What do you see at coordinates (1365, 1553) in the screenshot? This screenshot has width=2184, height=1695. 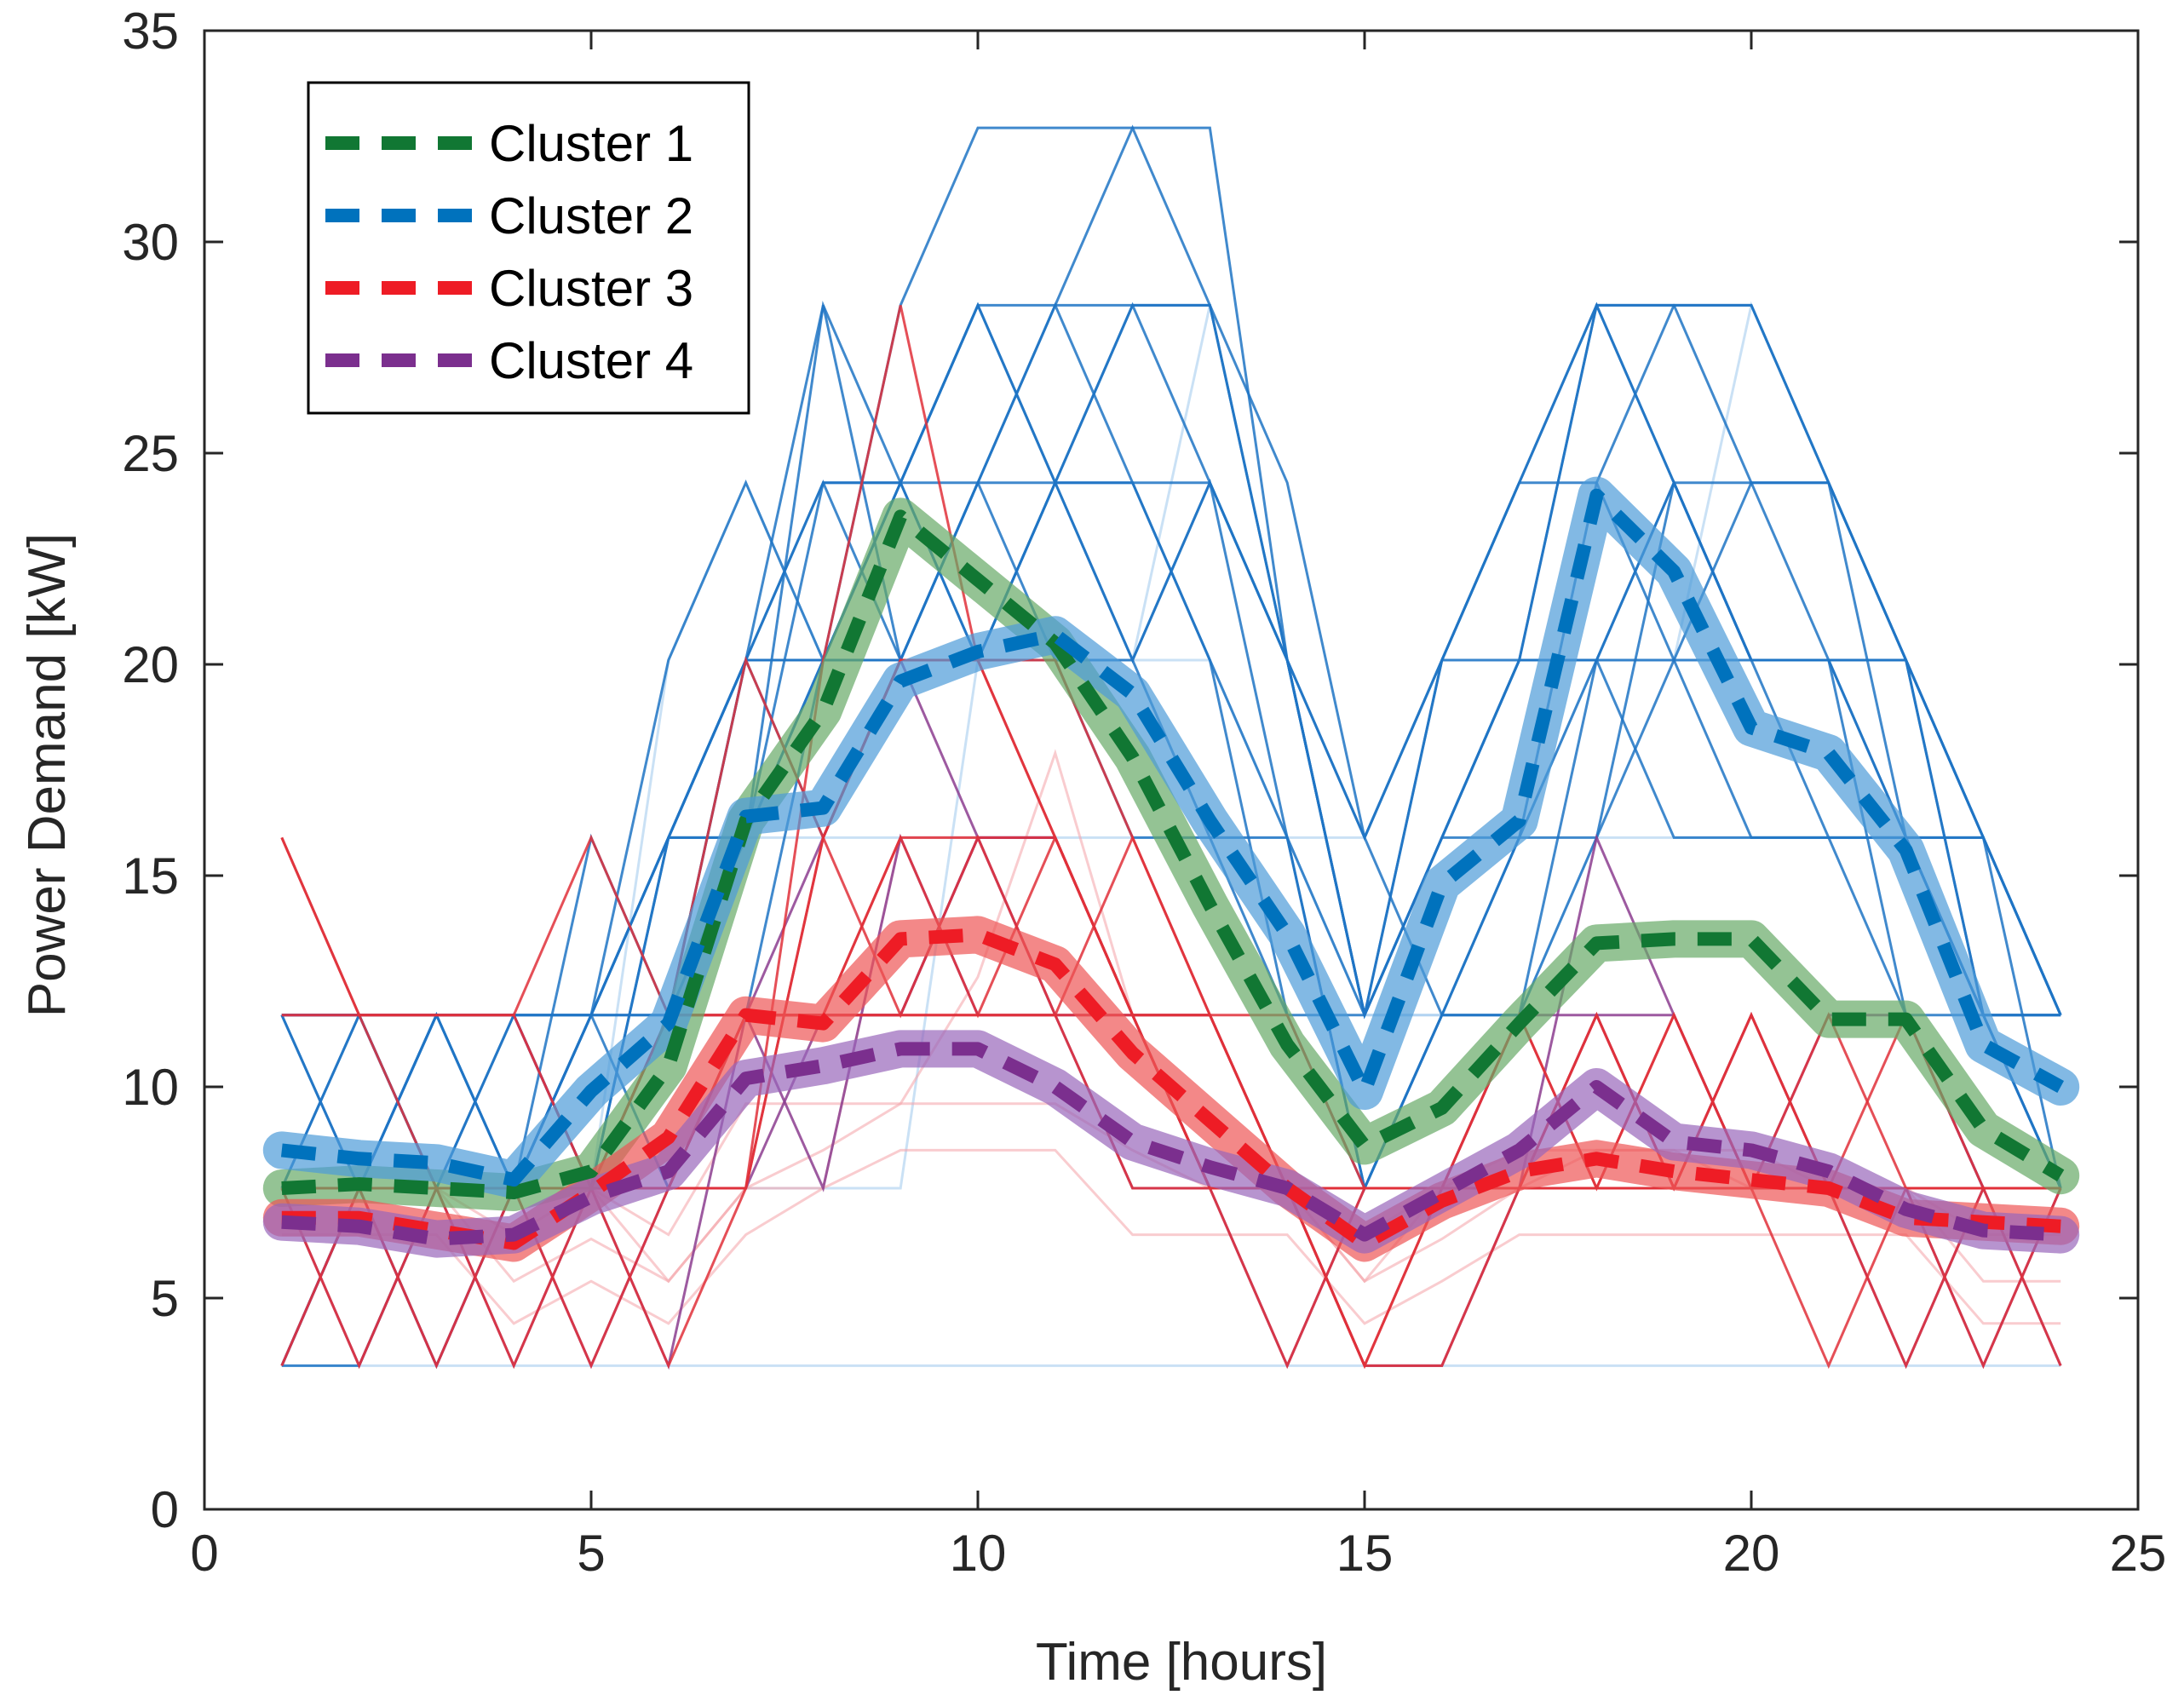 I see `x-tick-label-15: 15` at bounding box center [1365, 1553].